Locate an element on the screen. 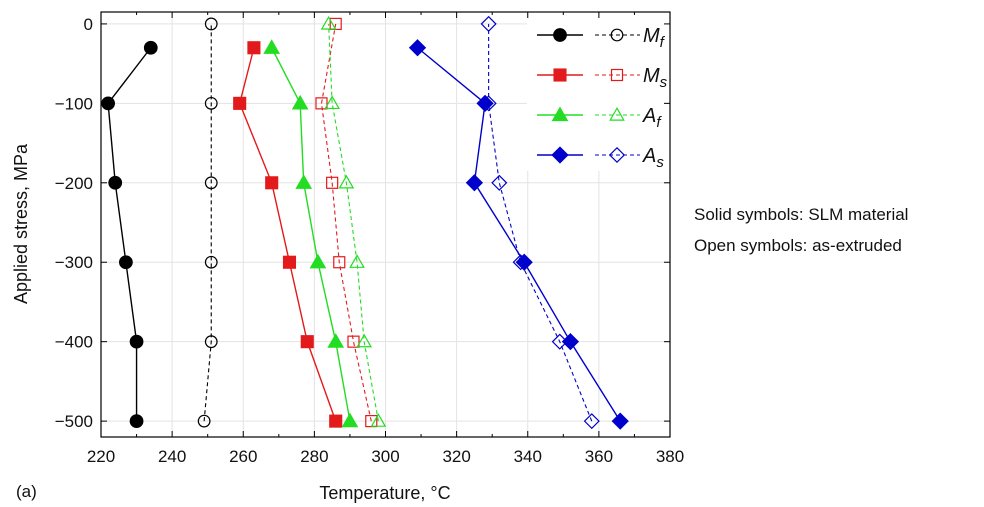  series-line-Af_slm is located at coordinates (311, 234).